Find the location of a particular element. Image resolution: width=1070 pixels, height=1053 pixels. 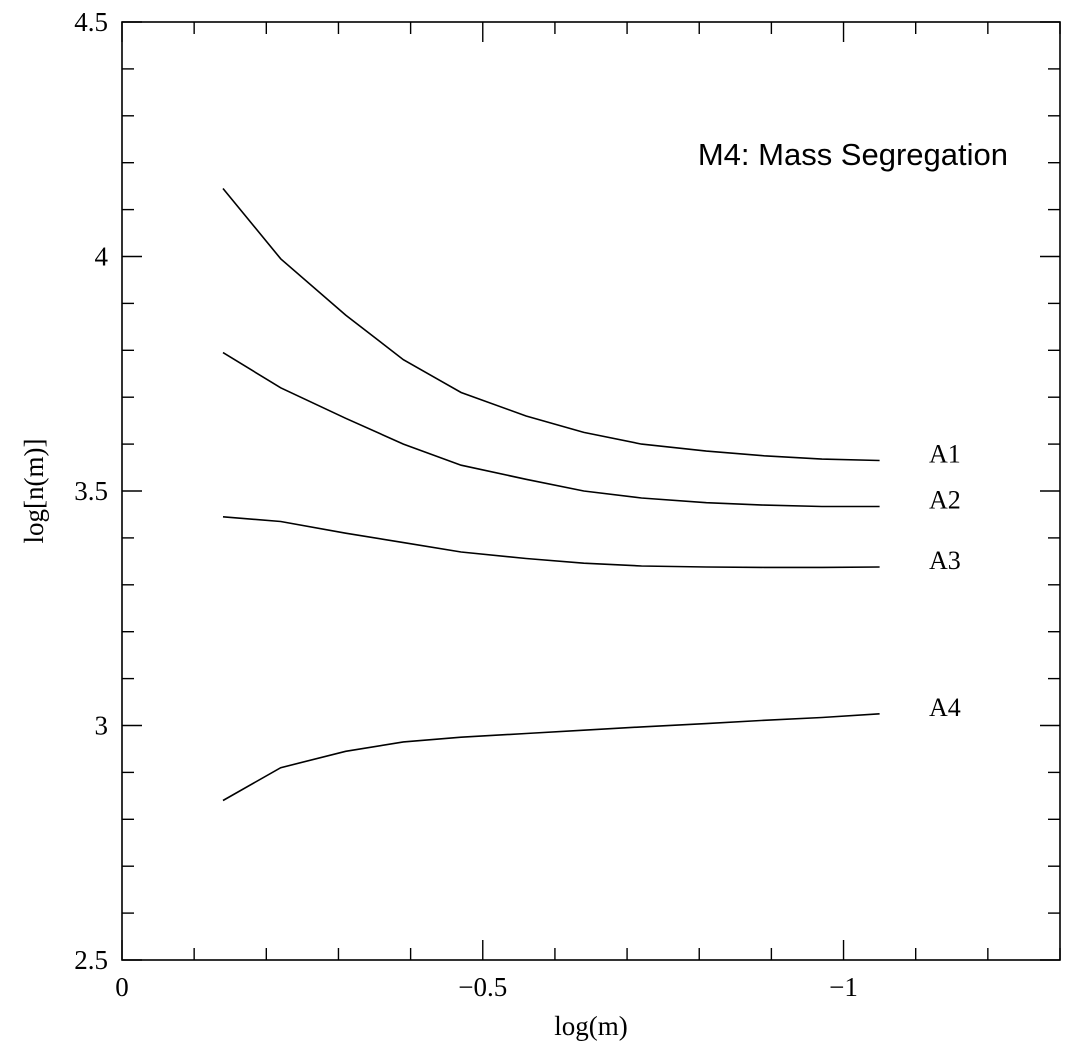

y-axis-title: log[n(m)] is located at coordinates (34, 491).